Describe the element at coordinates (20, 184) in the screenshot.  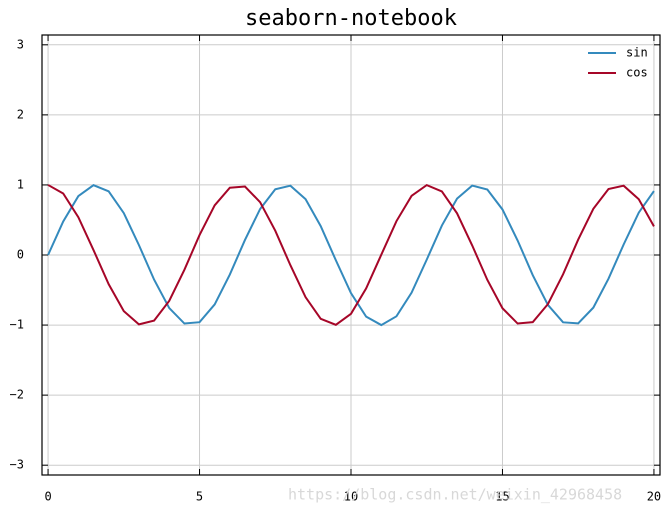
I see `y-tick-label: 1` at that location.